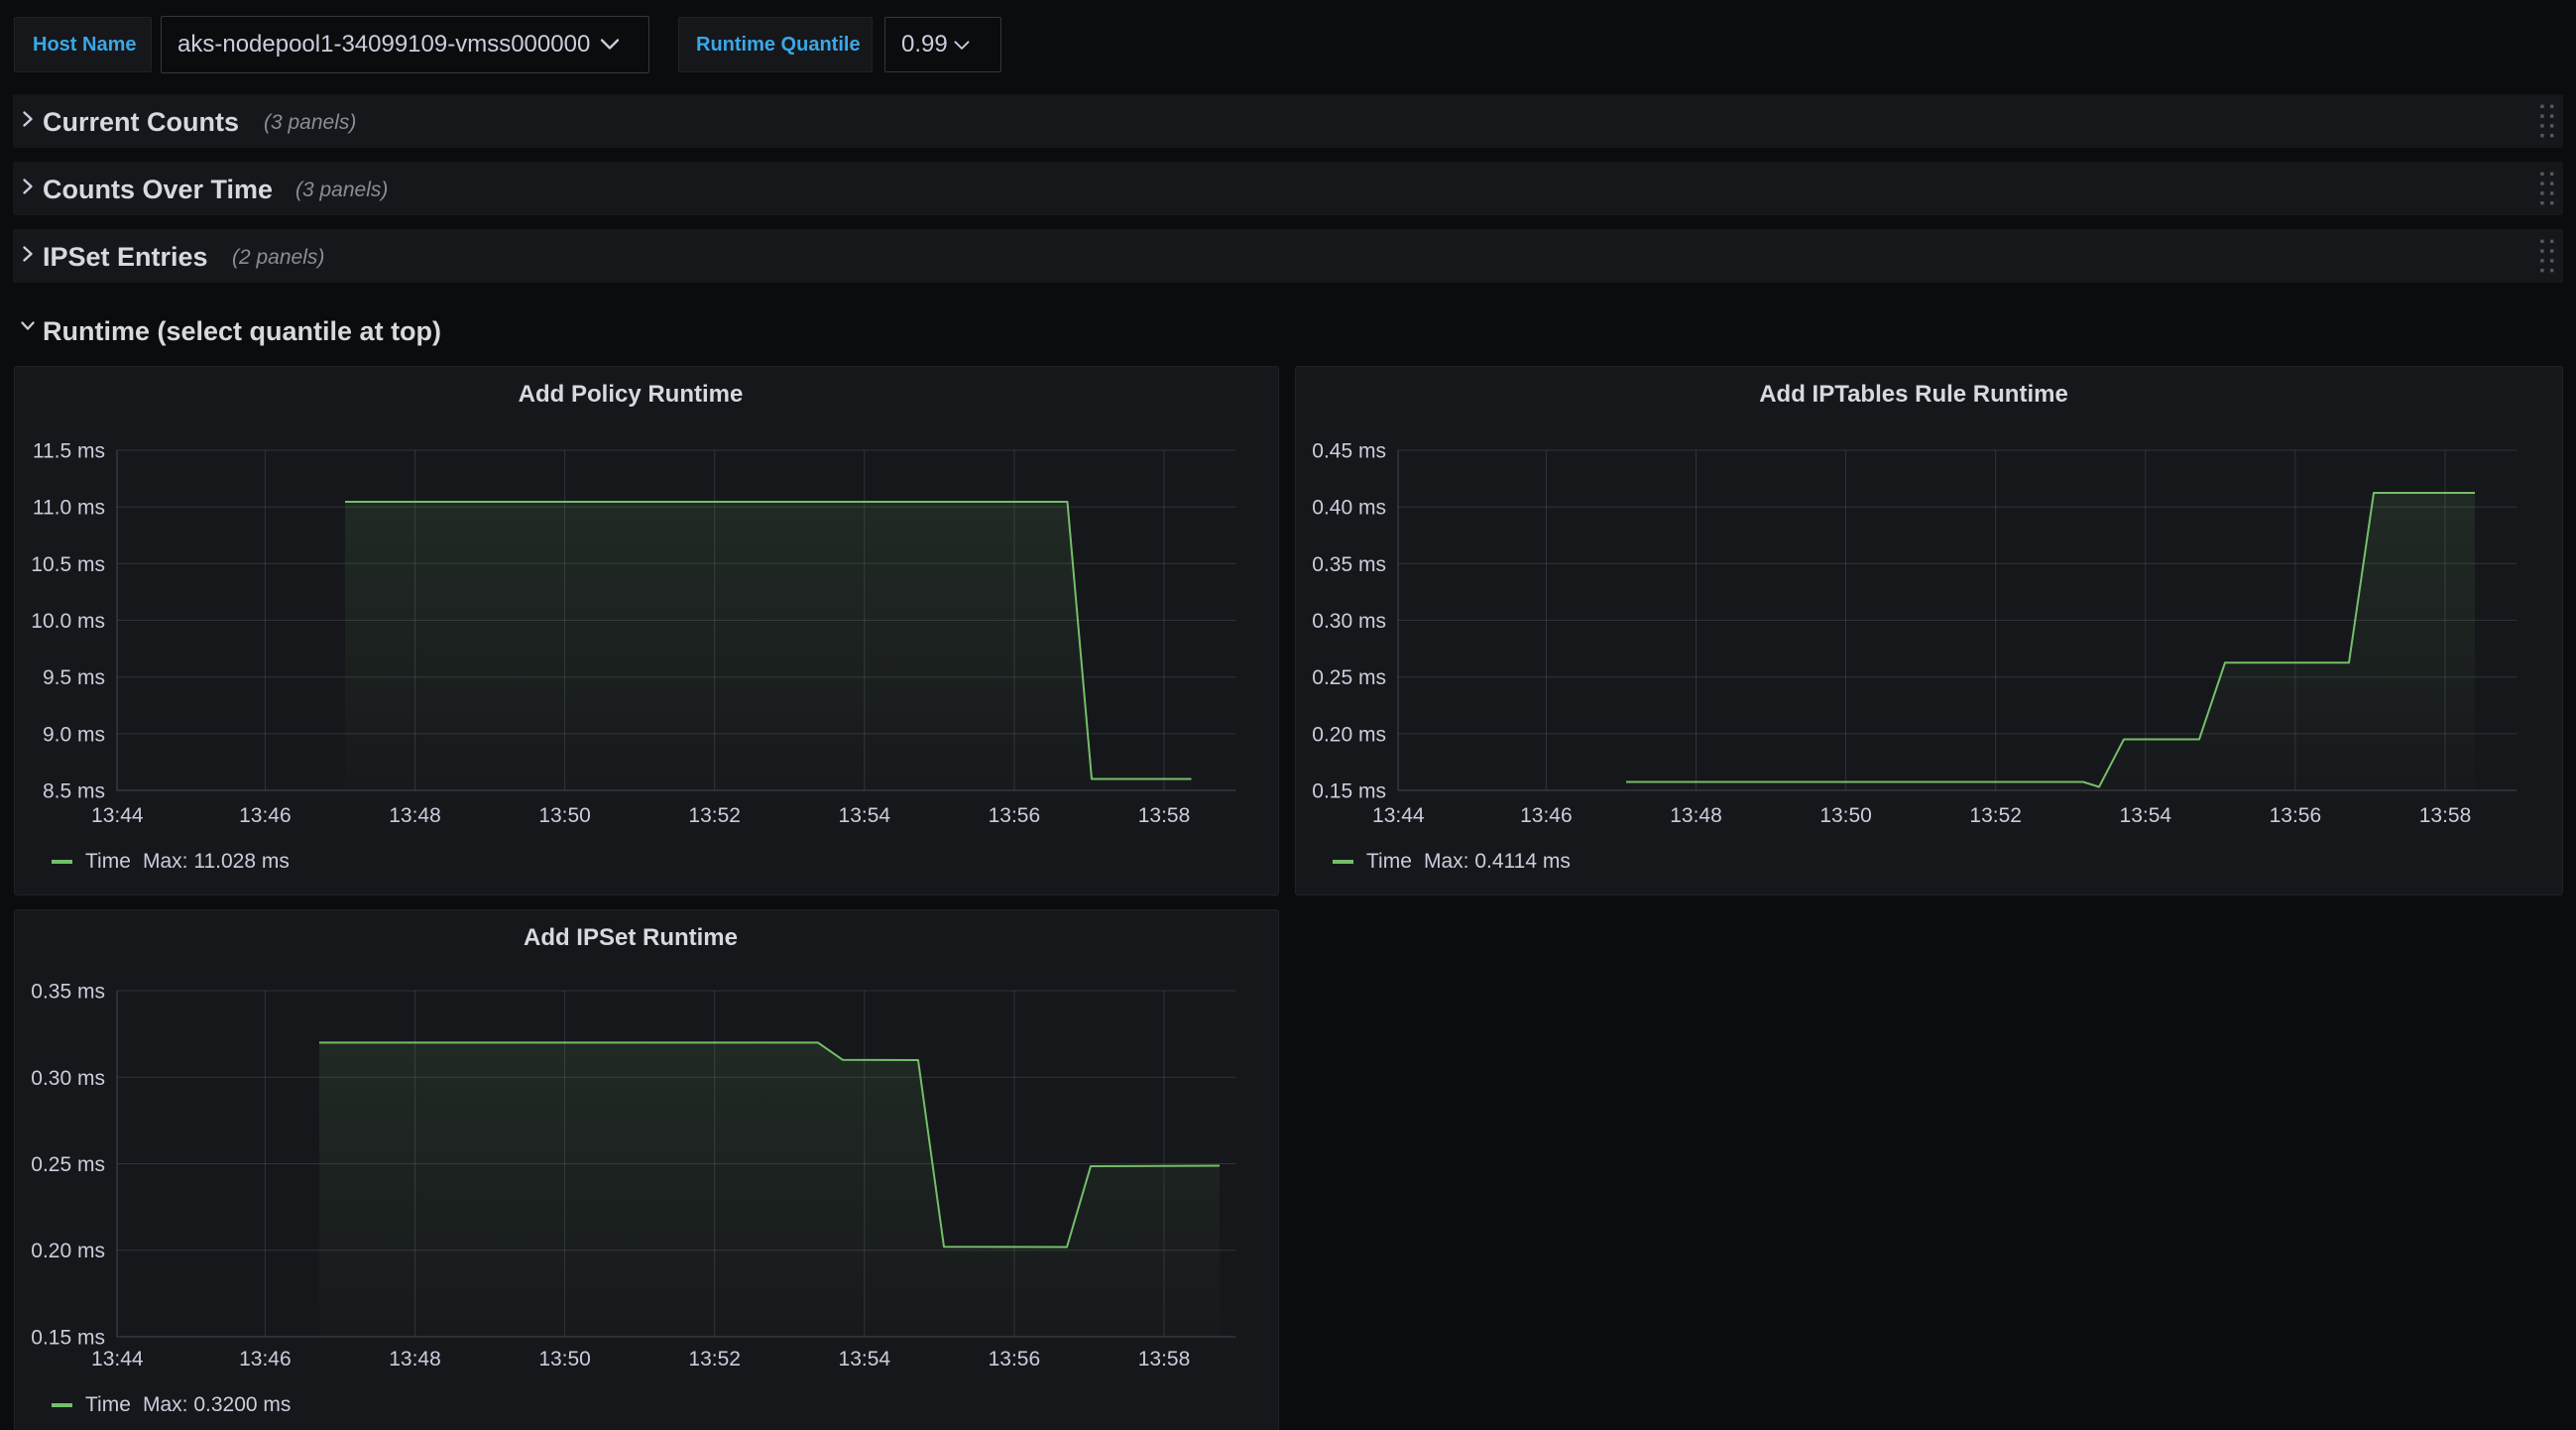 The image size is (2576, 1430). I want to click on svg-text: Add Policy Runtime, so click(631, 395).